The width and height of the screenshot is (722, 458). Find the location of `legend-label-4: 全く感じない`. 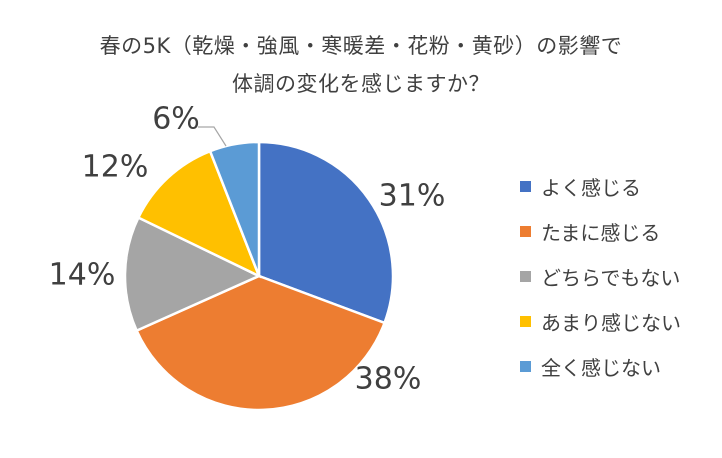

legend-label-4: 全く感じない is located at coordinates (601, 368).